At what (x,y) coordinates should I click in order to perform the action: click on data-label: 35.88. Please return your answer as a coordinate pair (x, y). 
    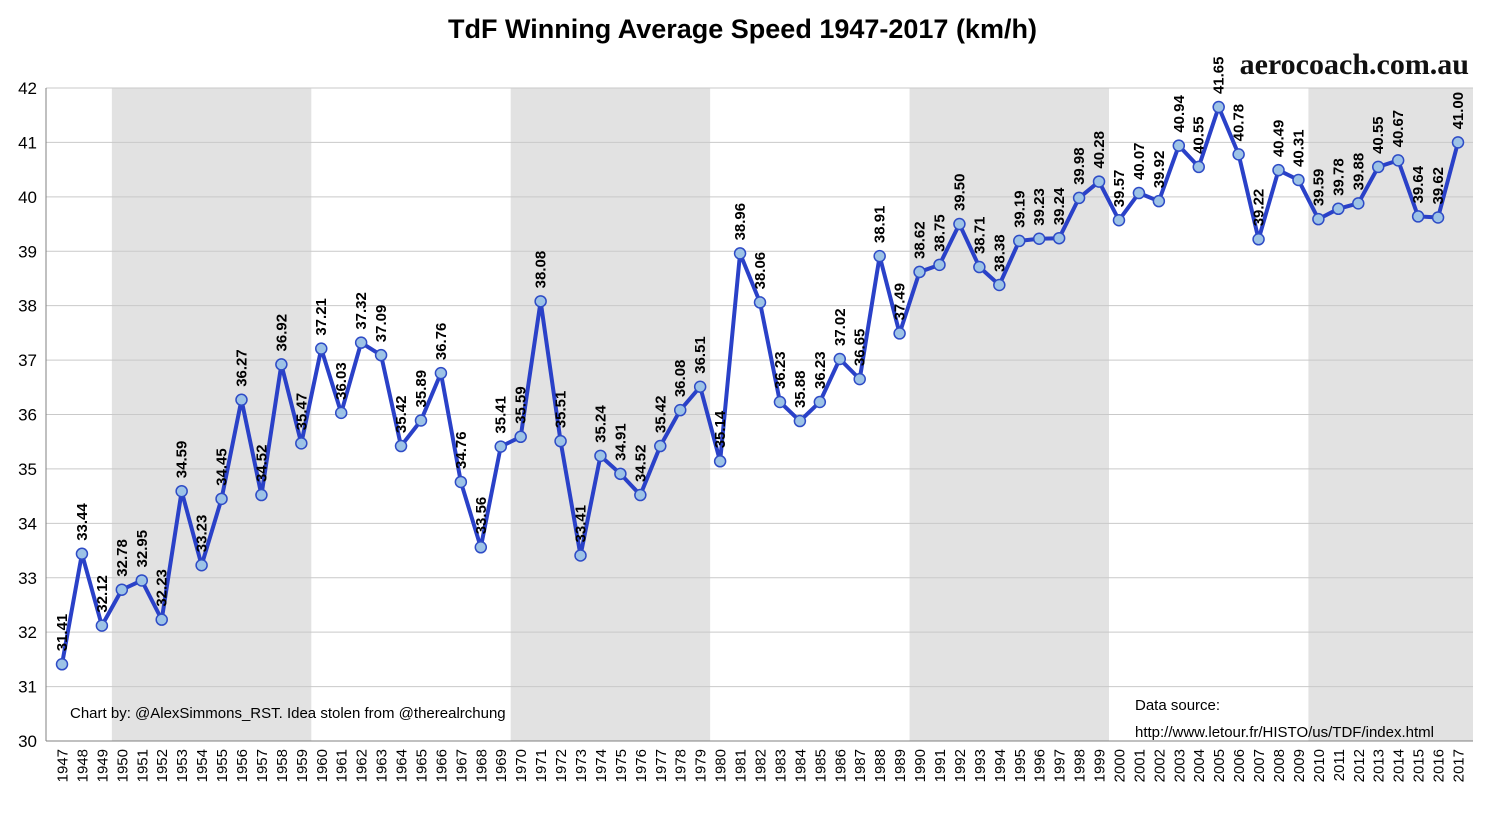
    Looking at the image, I should click on (800, 389).